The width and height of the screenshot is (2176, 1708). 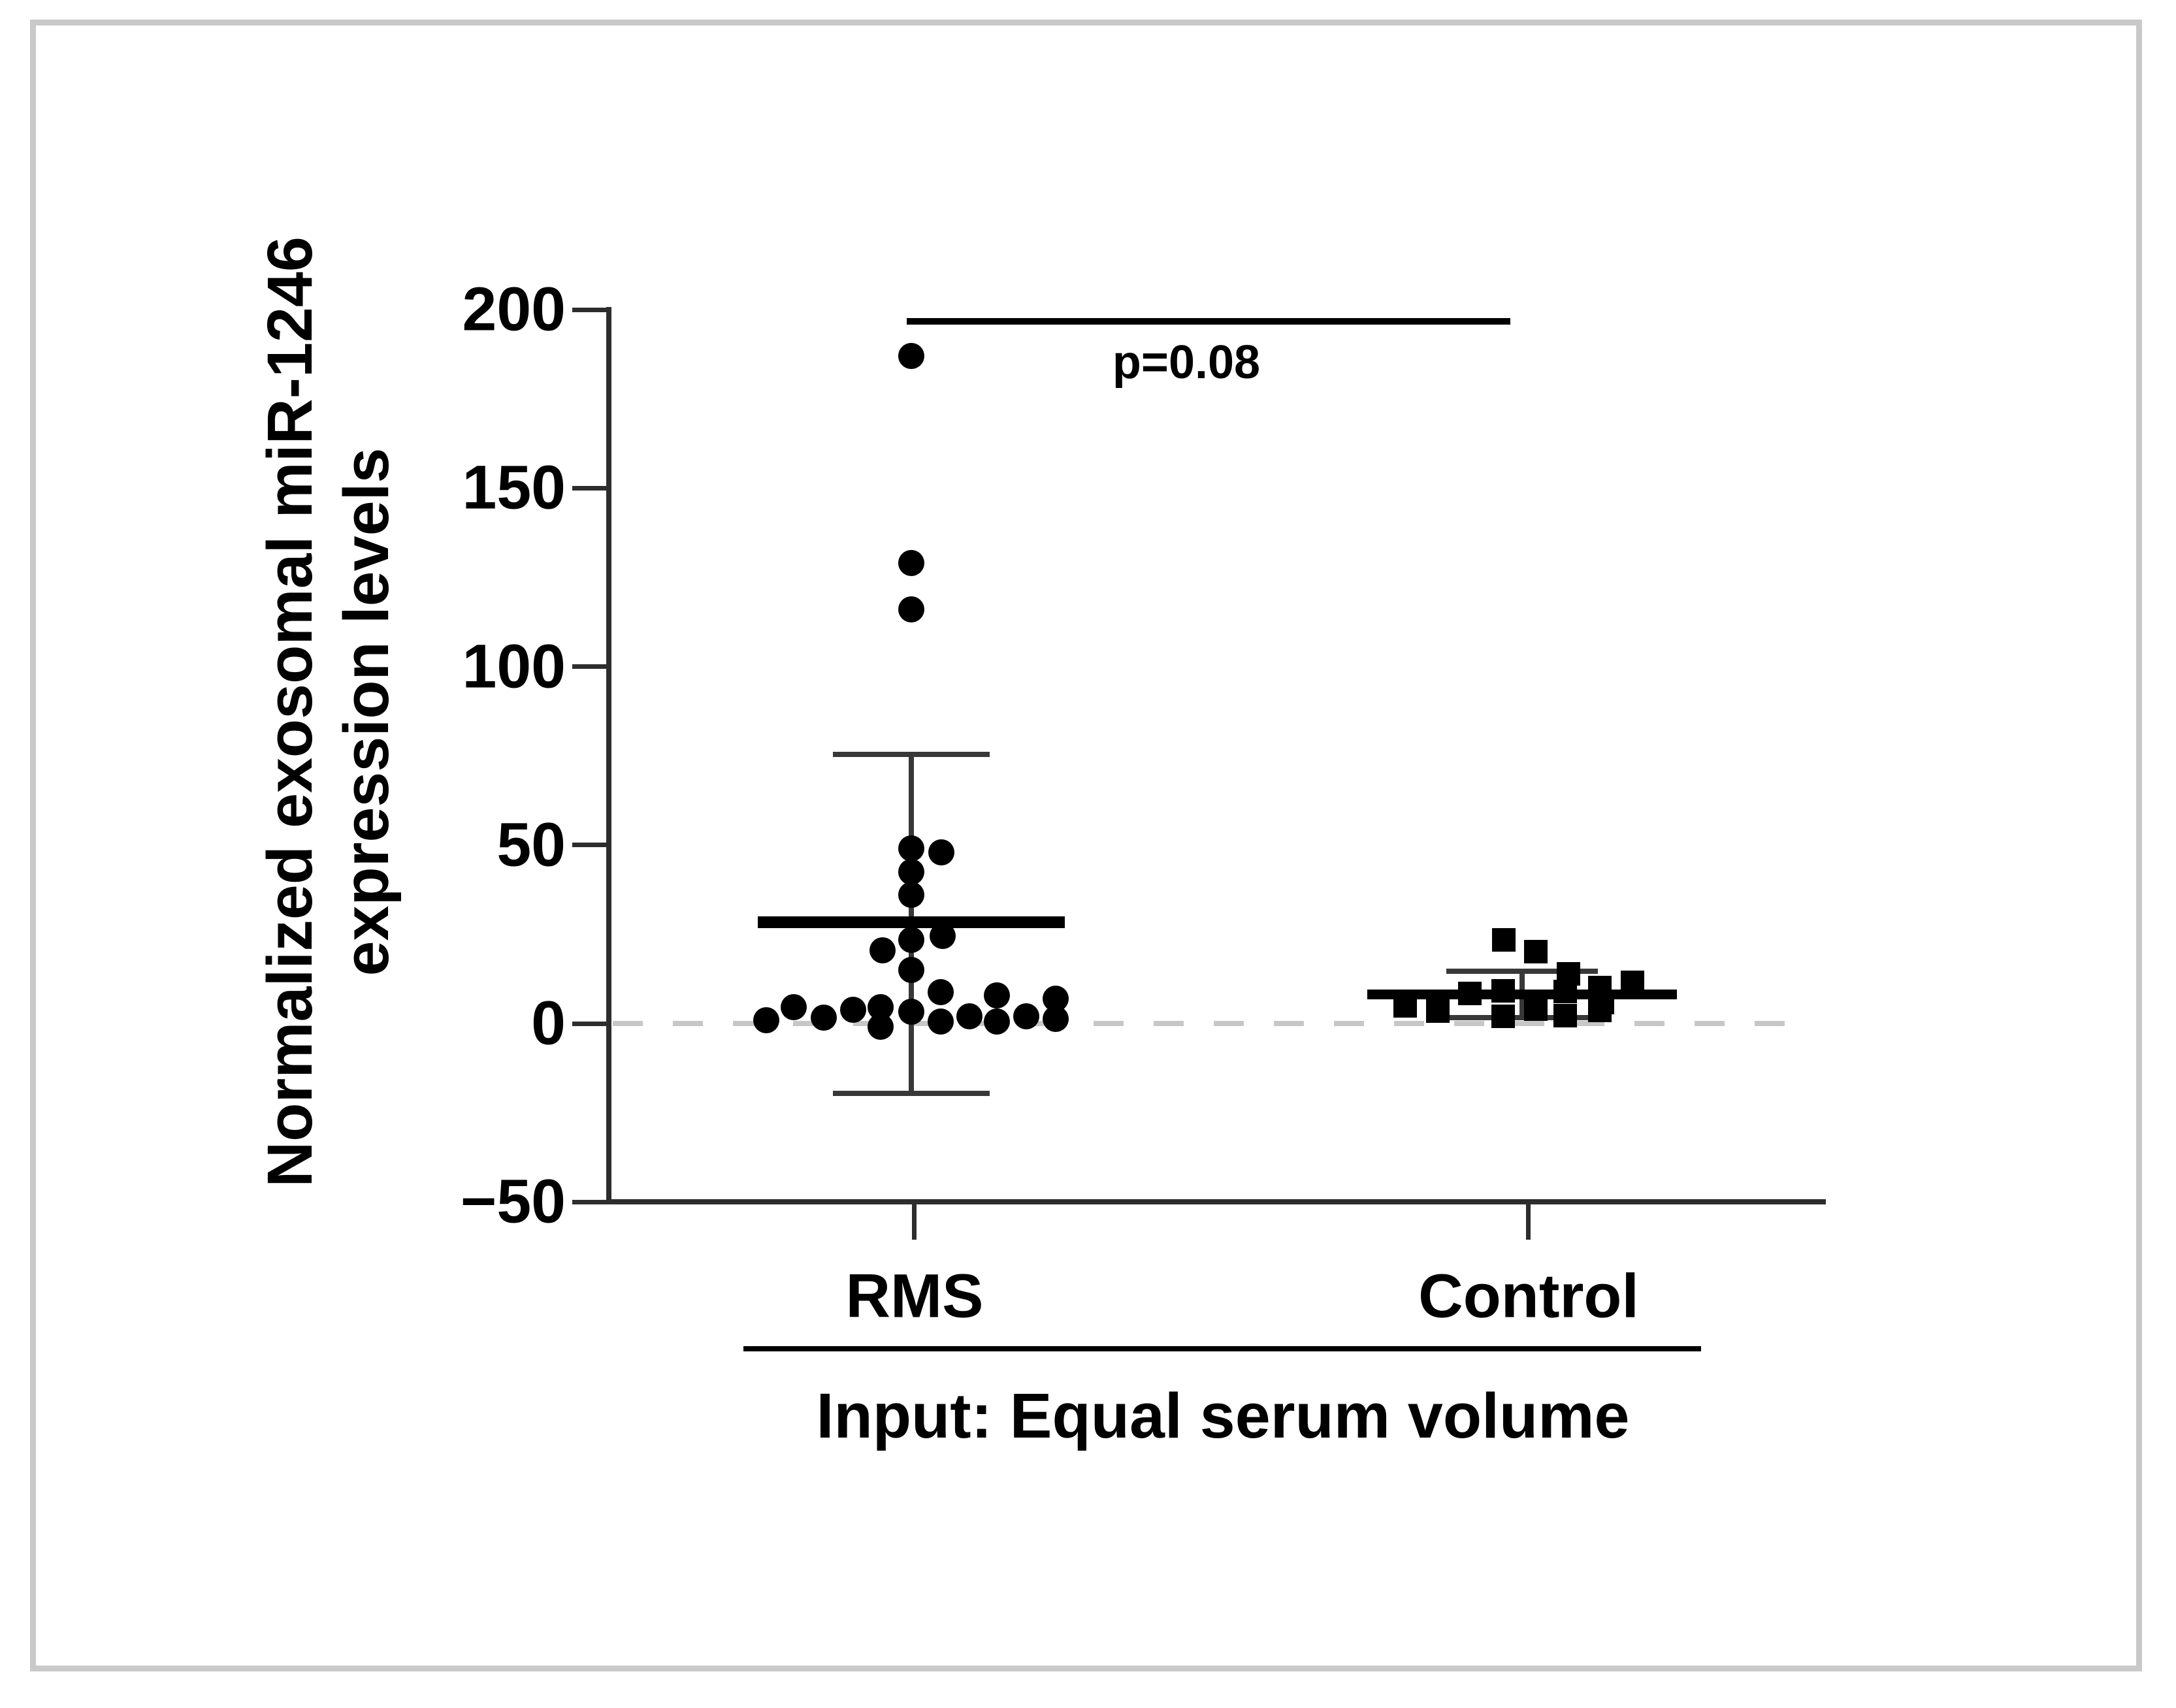 What do you see at coordinates (1522, 972) in the screenshot?
I see `Control-whisker-cap-top` at bounding box center [1522, 972].